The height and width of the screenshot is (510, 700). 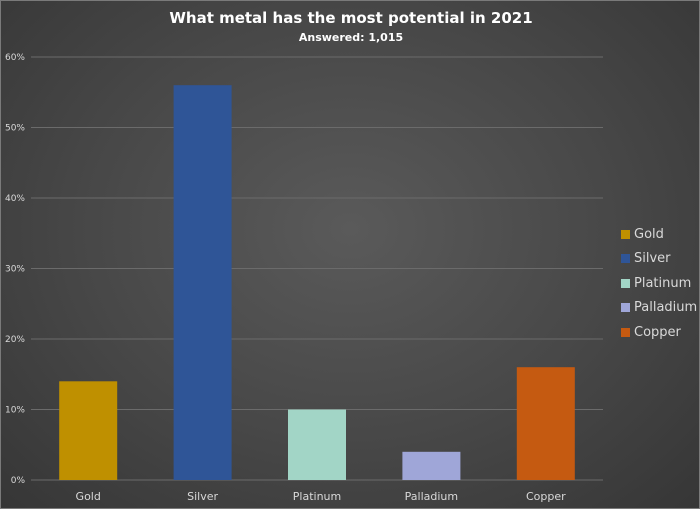 I want to click on legend-item-gold: Gold, so click(x=659, y=234).